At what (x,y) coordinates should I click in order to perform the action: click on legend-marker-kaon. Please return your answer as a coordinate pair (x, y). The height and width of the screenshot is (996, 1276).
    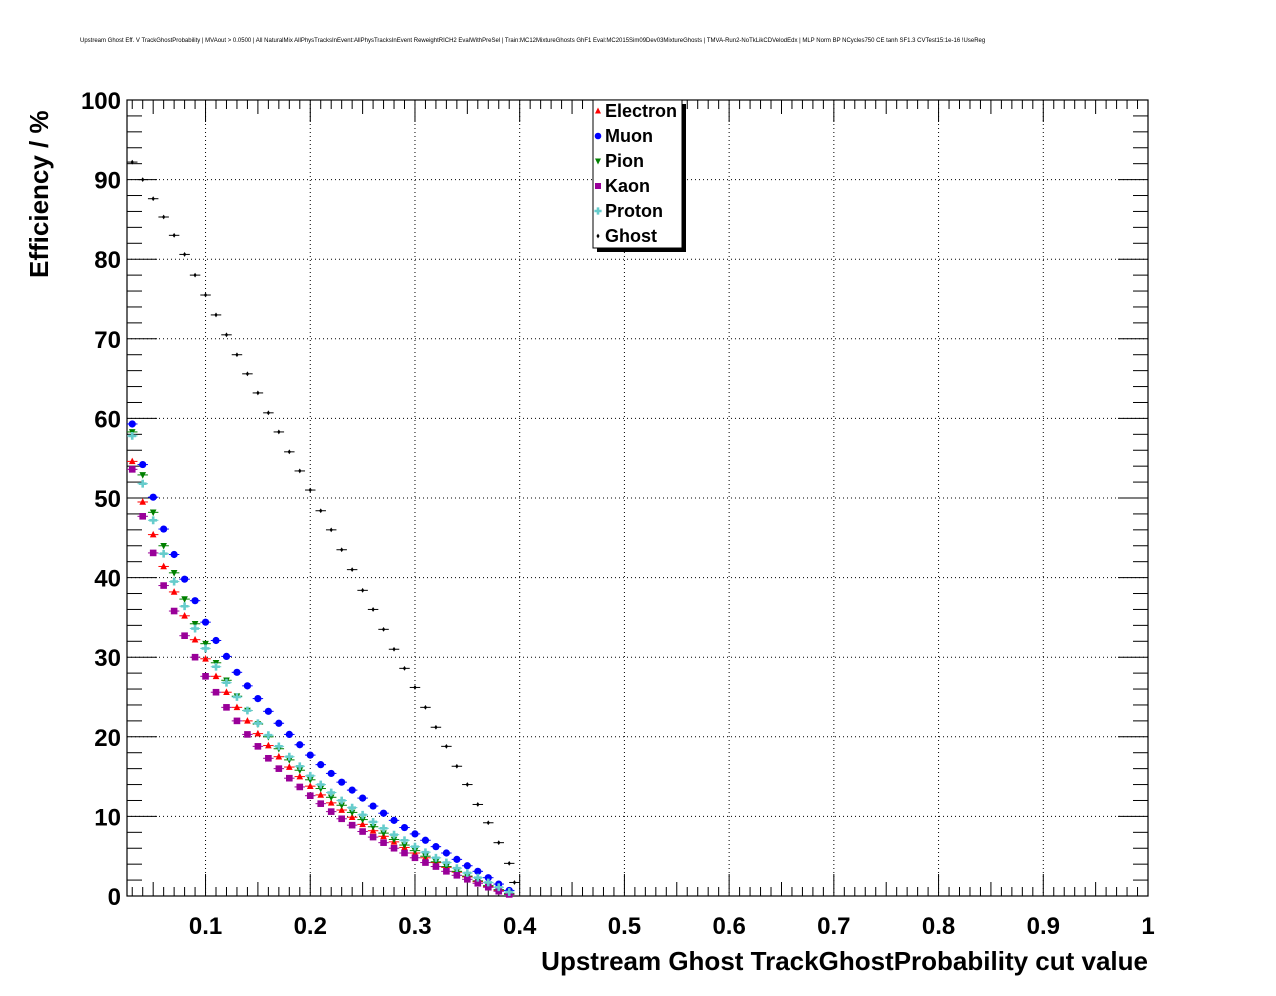
    Looking at the image, I should click on (598, 186).